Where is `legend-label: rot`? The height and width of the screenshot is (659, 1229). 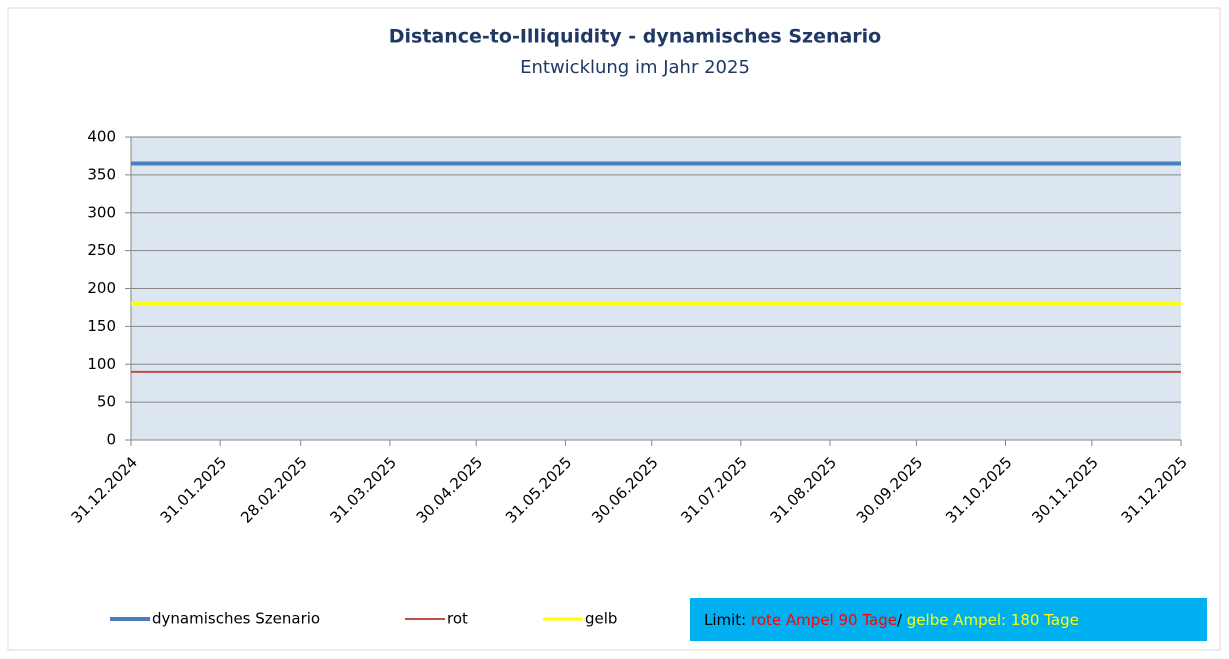 legend-label: rot is located at coordinates (457, 619).